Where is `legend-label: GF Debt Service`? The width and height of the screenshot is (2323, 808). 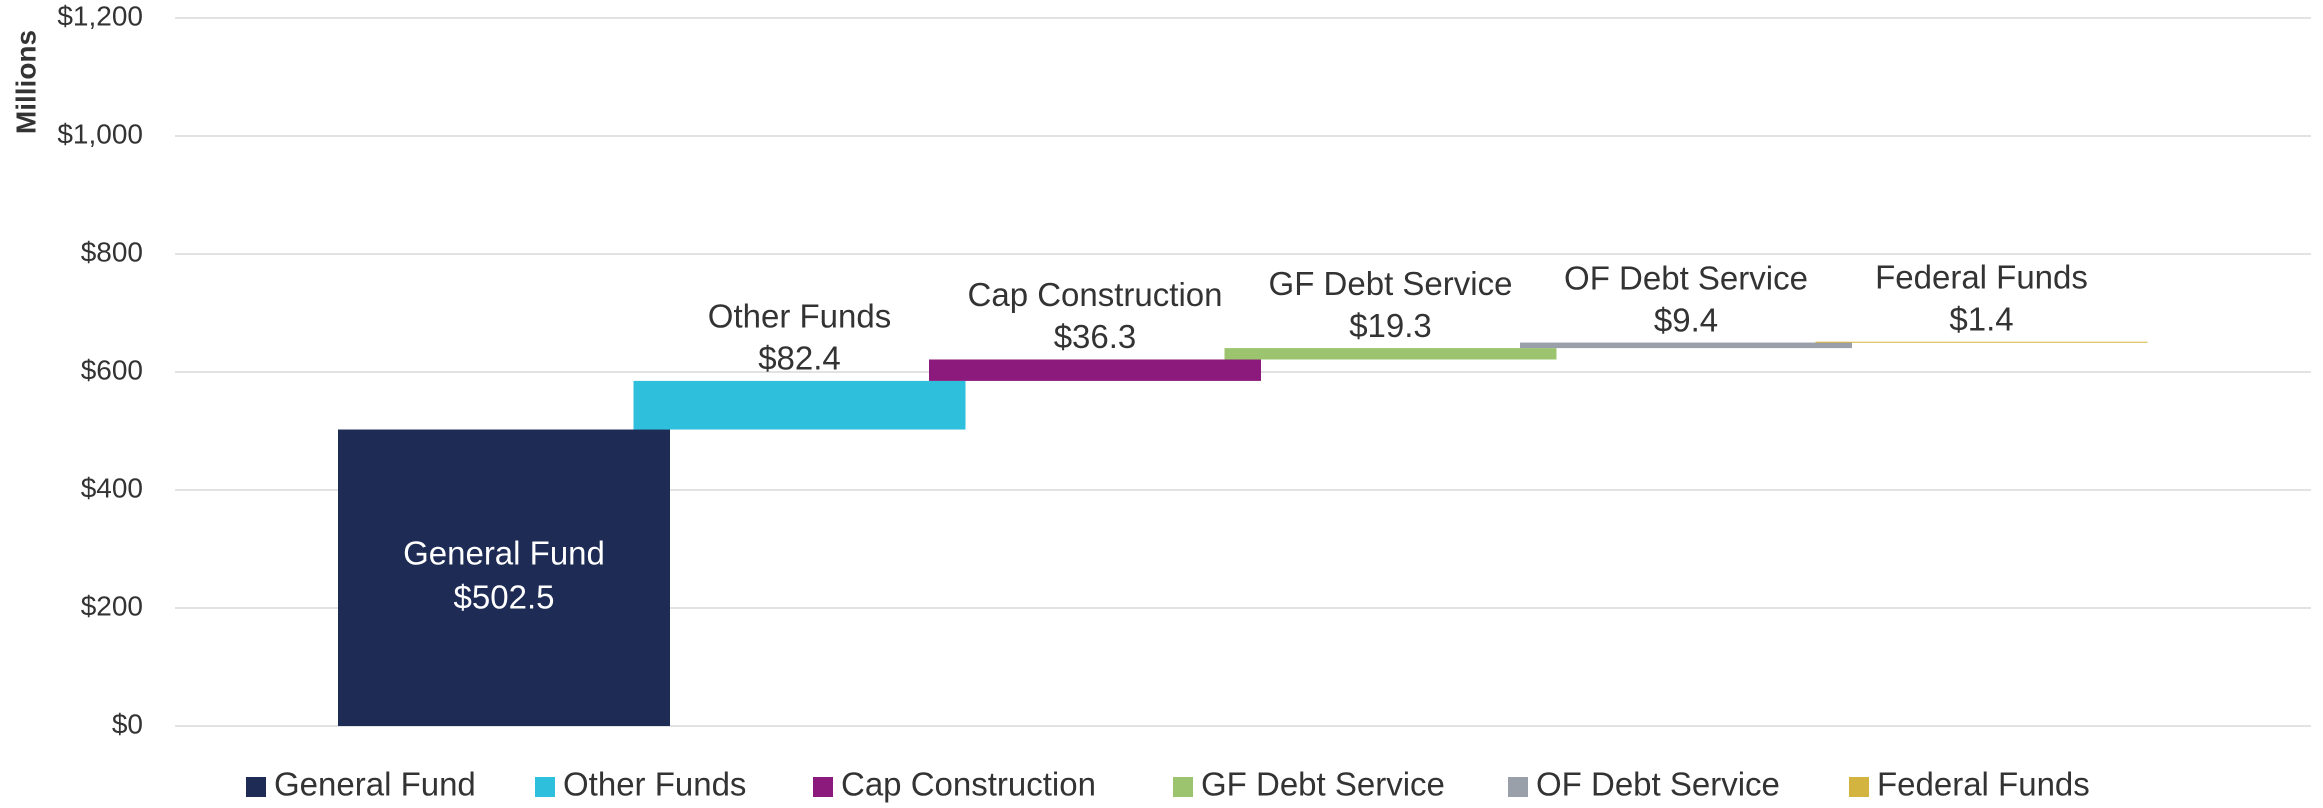
legend-label: GF Debt Service is located at coordinates (1323, 784).